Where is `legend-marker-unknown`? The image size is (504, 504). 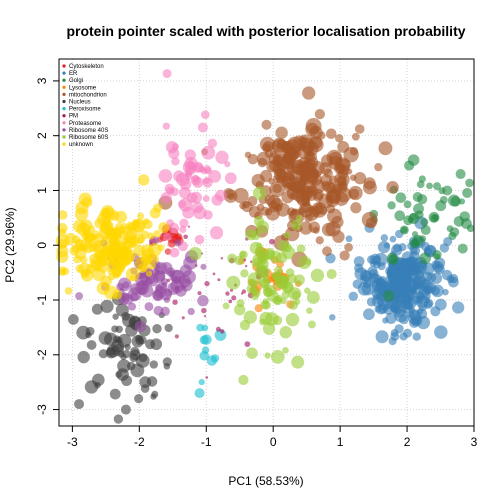
legend-marker-unknown is located at coordinates (64, 144).